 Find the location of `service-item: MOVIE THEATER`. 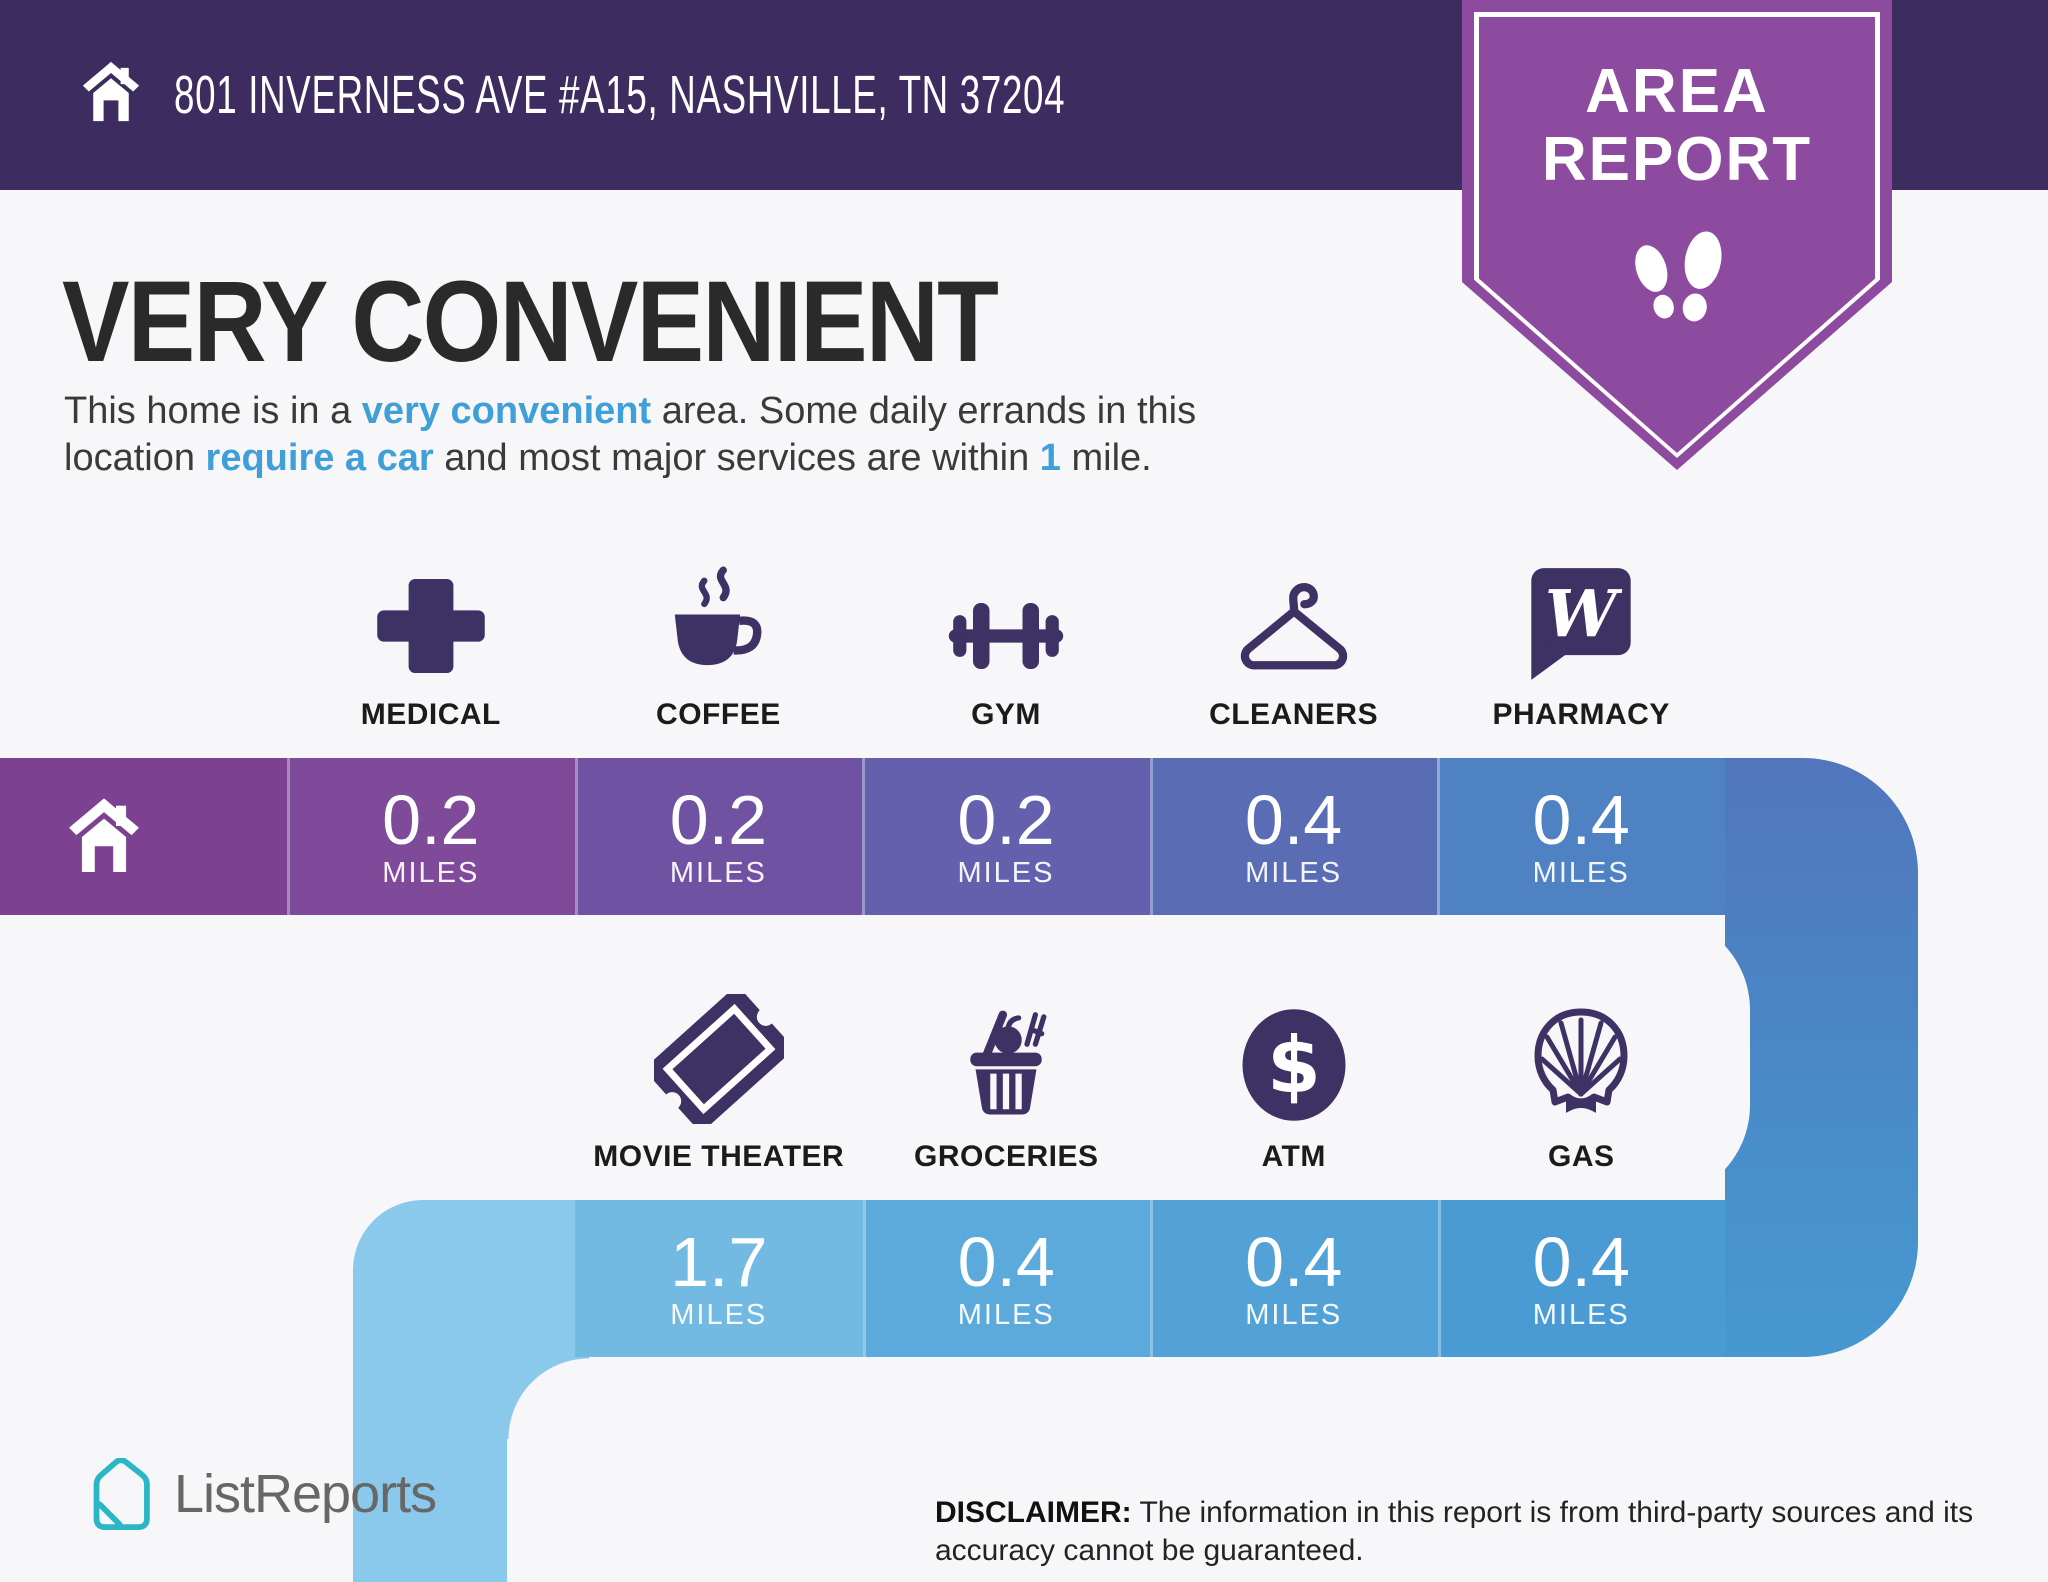

service-item: MOVIE THEATER is located at coordinates (719, 1078).